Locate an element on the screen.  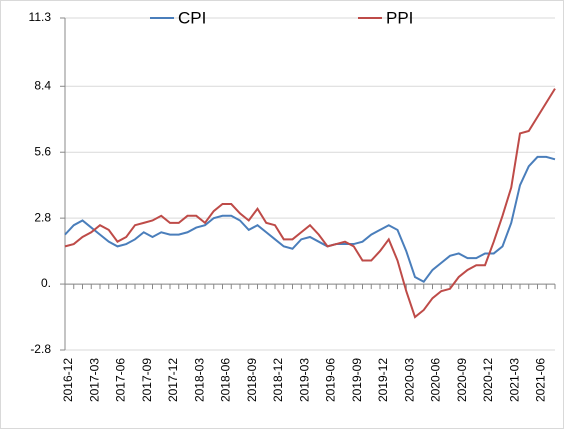
x-tick-label: 2018-03 is located at coordinates (199, 380).